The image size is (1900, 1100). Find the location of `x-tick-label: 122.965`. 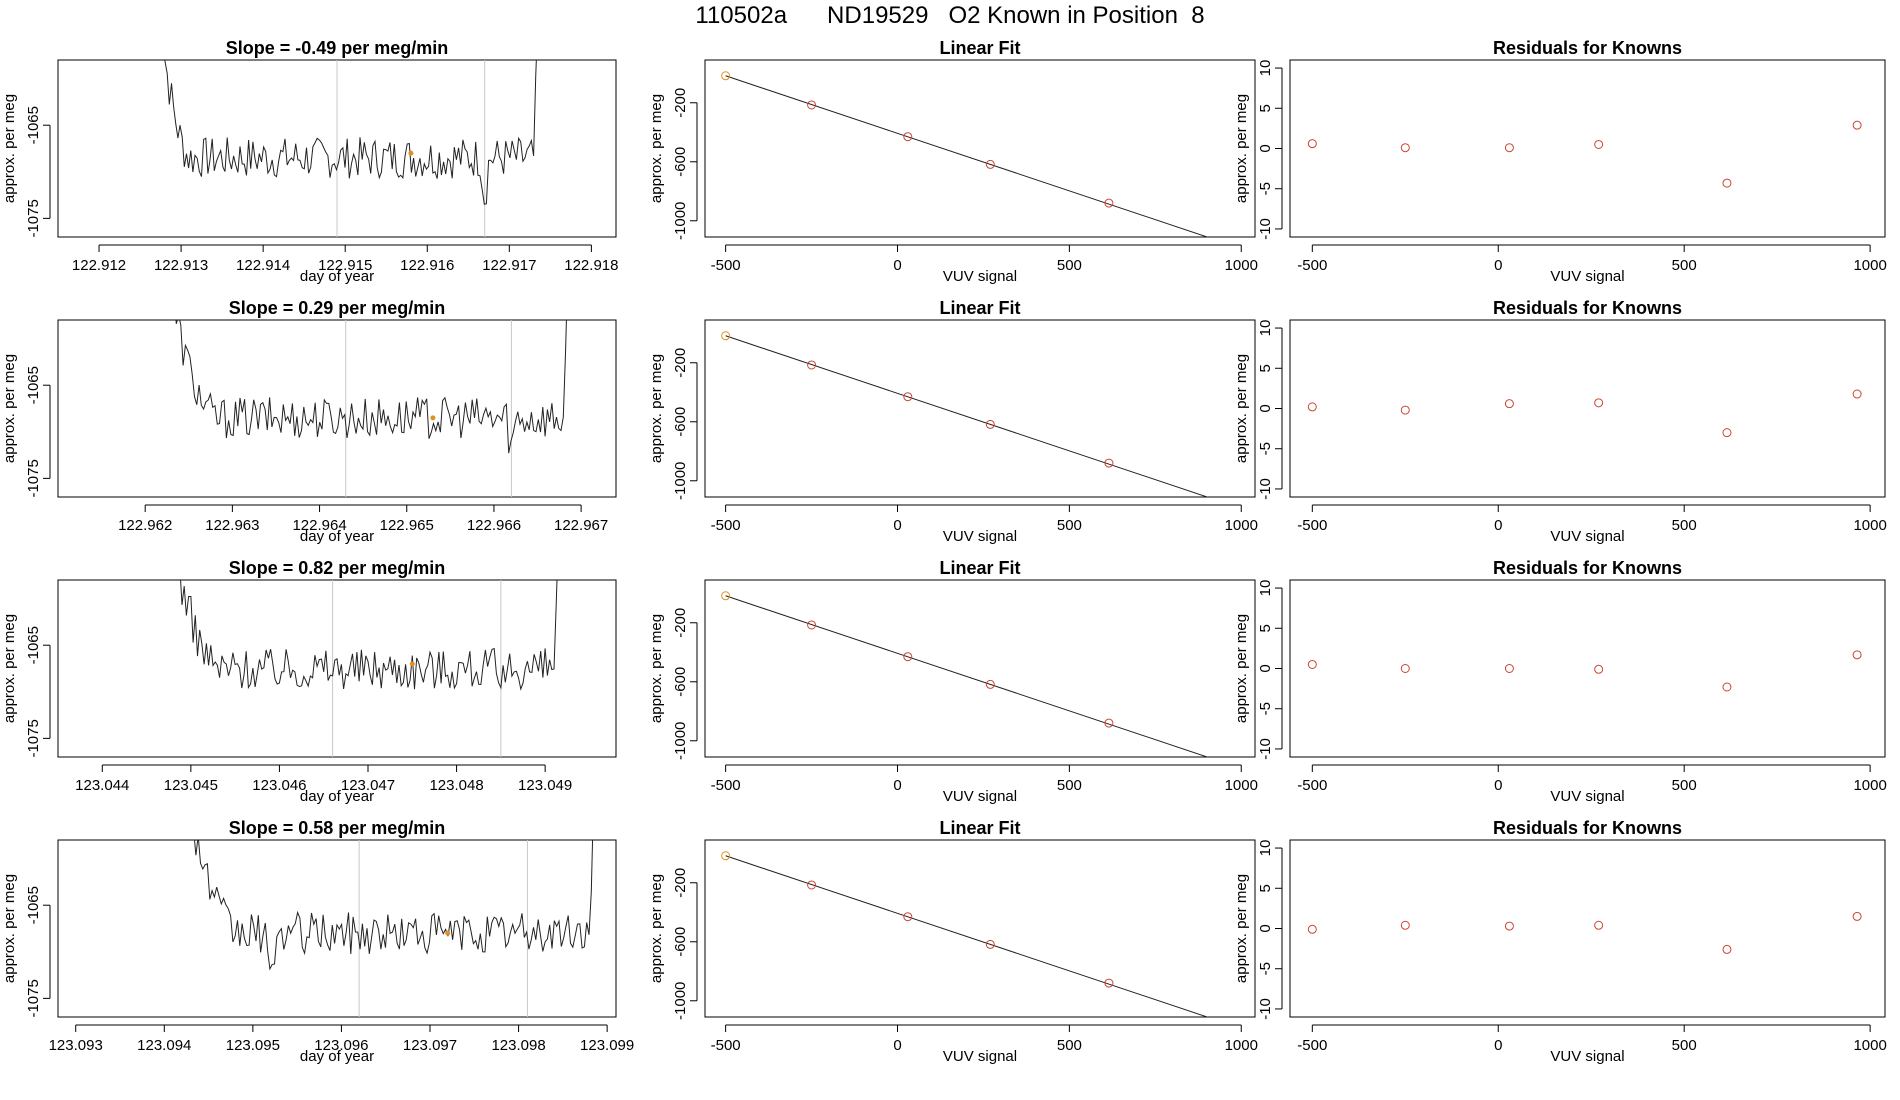

x-tick-label: 122.965 is located at coordinates (407, 525).